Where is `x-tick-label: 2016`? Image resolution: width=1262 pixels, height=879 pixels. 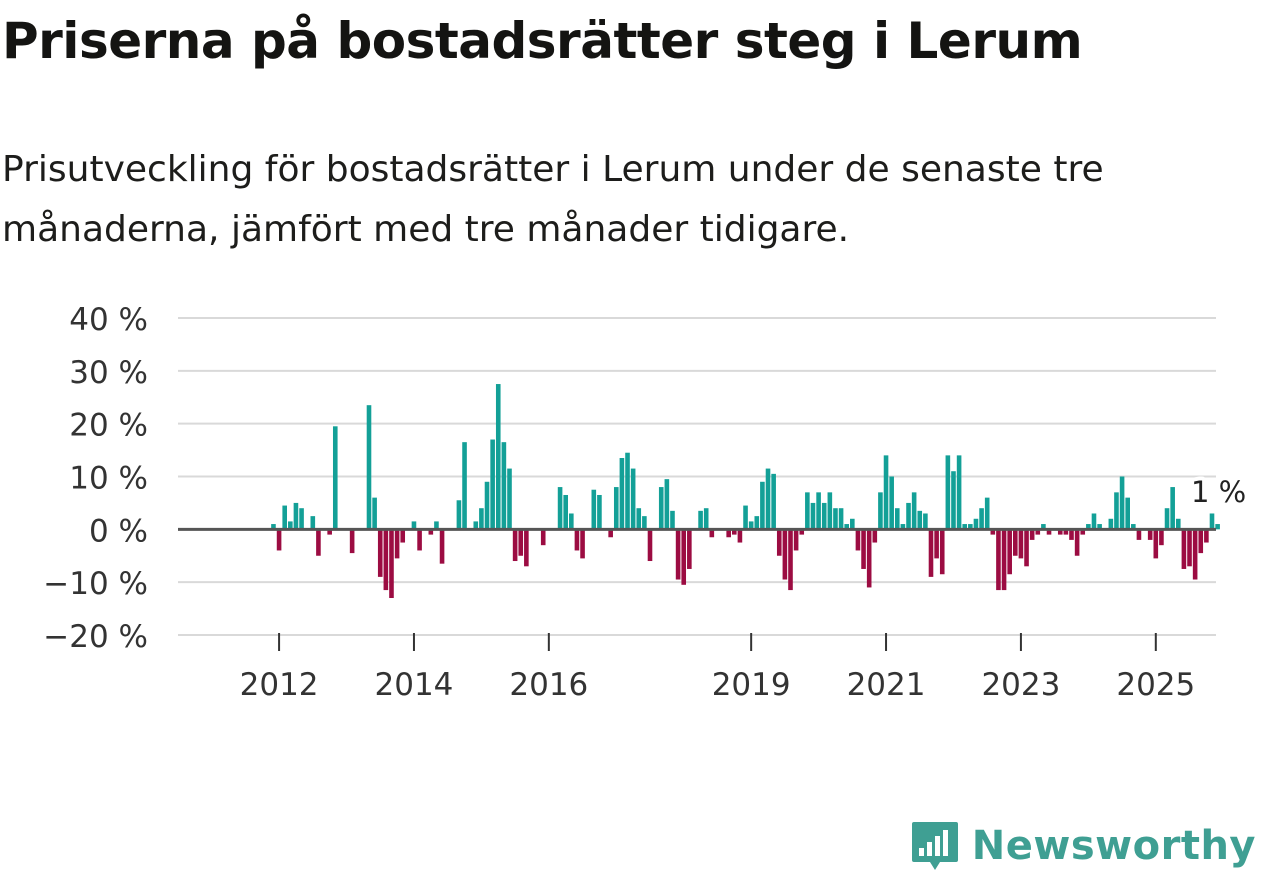
x-tick-label: 2016 is located at coordinates (548, 685).